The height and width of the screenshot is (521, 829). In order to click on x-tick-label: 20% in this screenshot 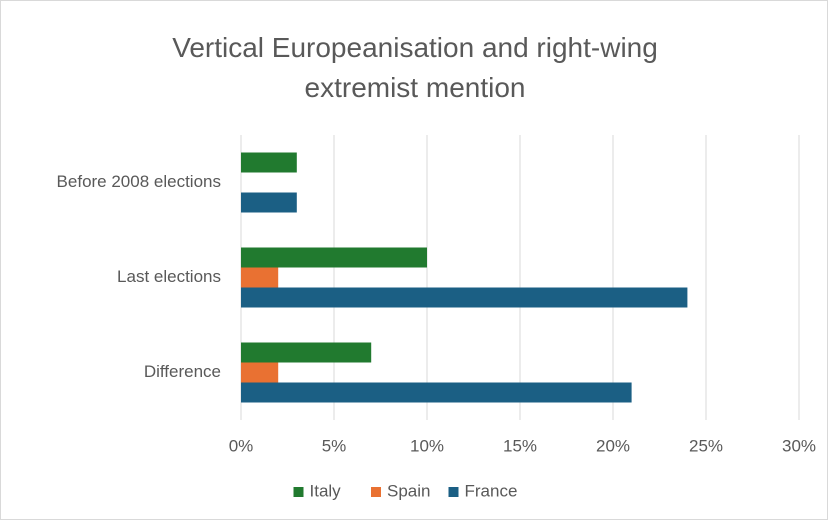, I will do `click(613, 445)`.